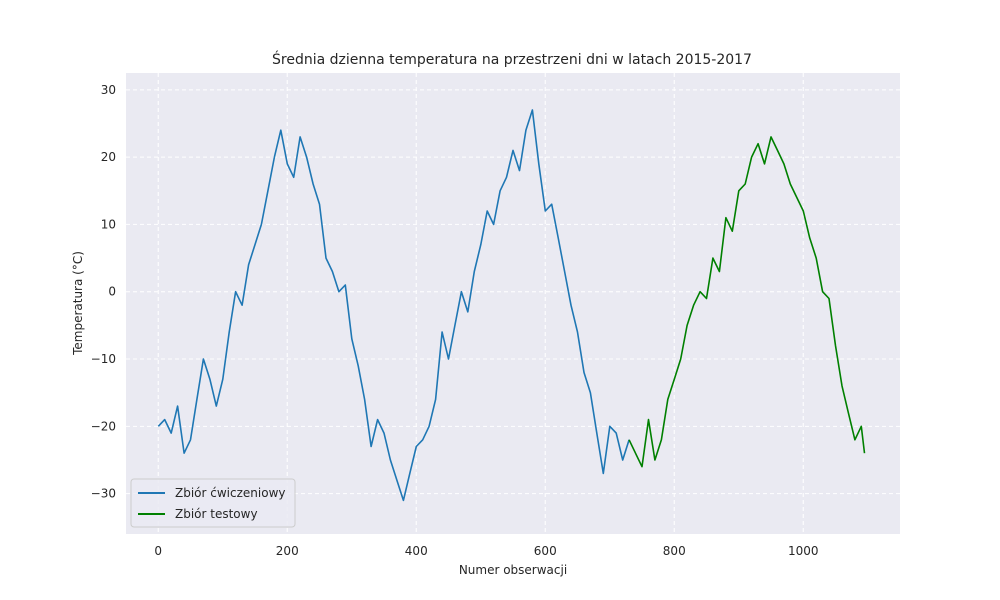  I want to click on x-tick-label: 600, so click(545, 551).